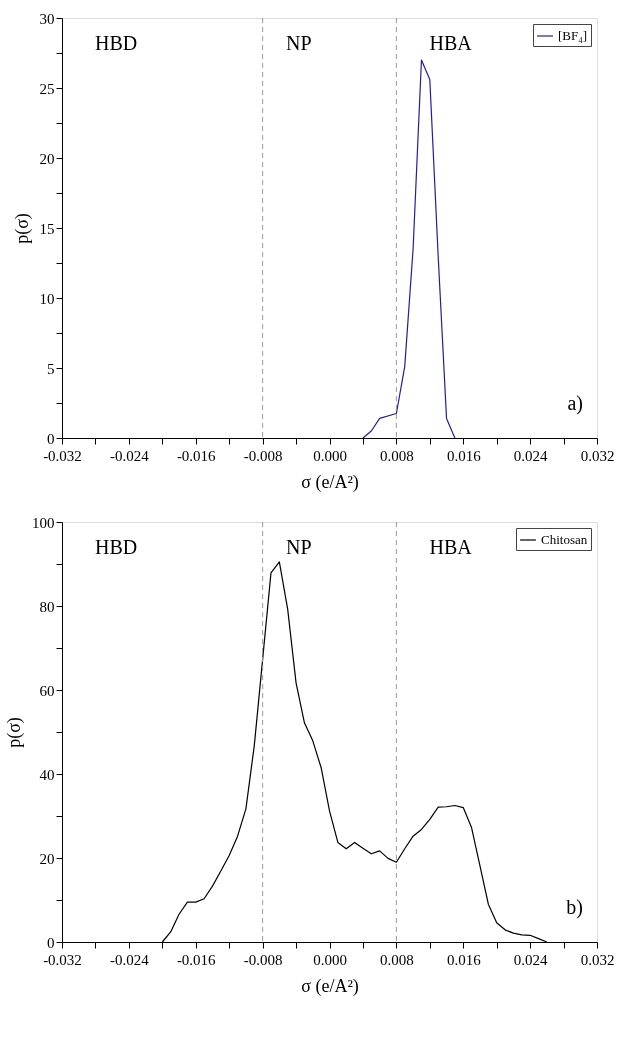 This screenshot has width=634, height=1044. Describe the element at coordinates (573, 35) in the screenshot. I see `legend-label: [BF₄]` at that location.